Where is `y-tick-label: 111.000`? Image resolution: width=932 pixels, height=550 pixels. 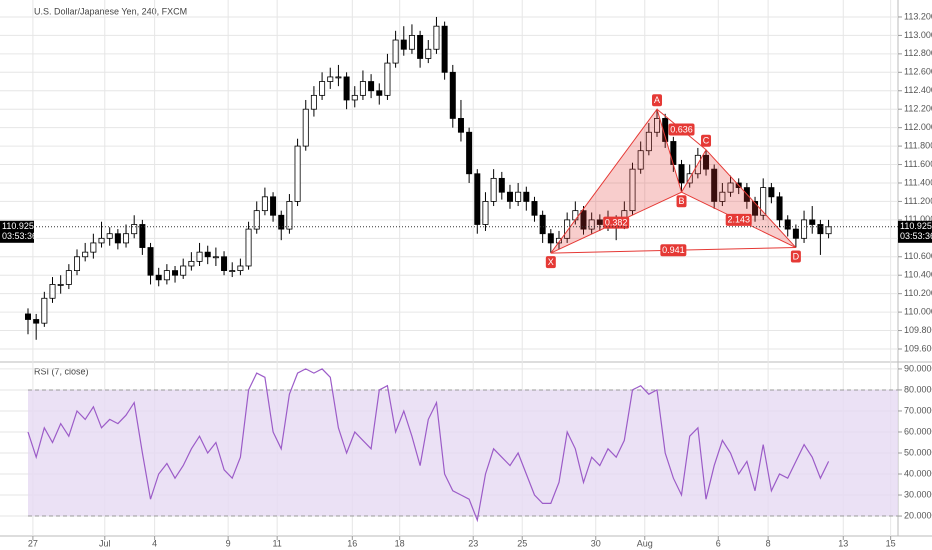 y-tick-label: 111.000 is located at coordinates (918, 219).